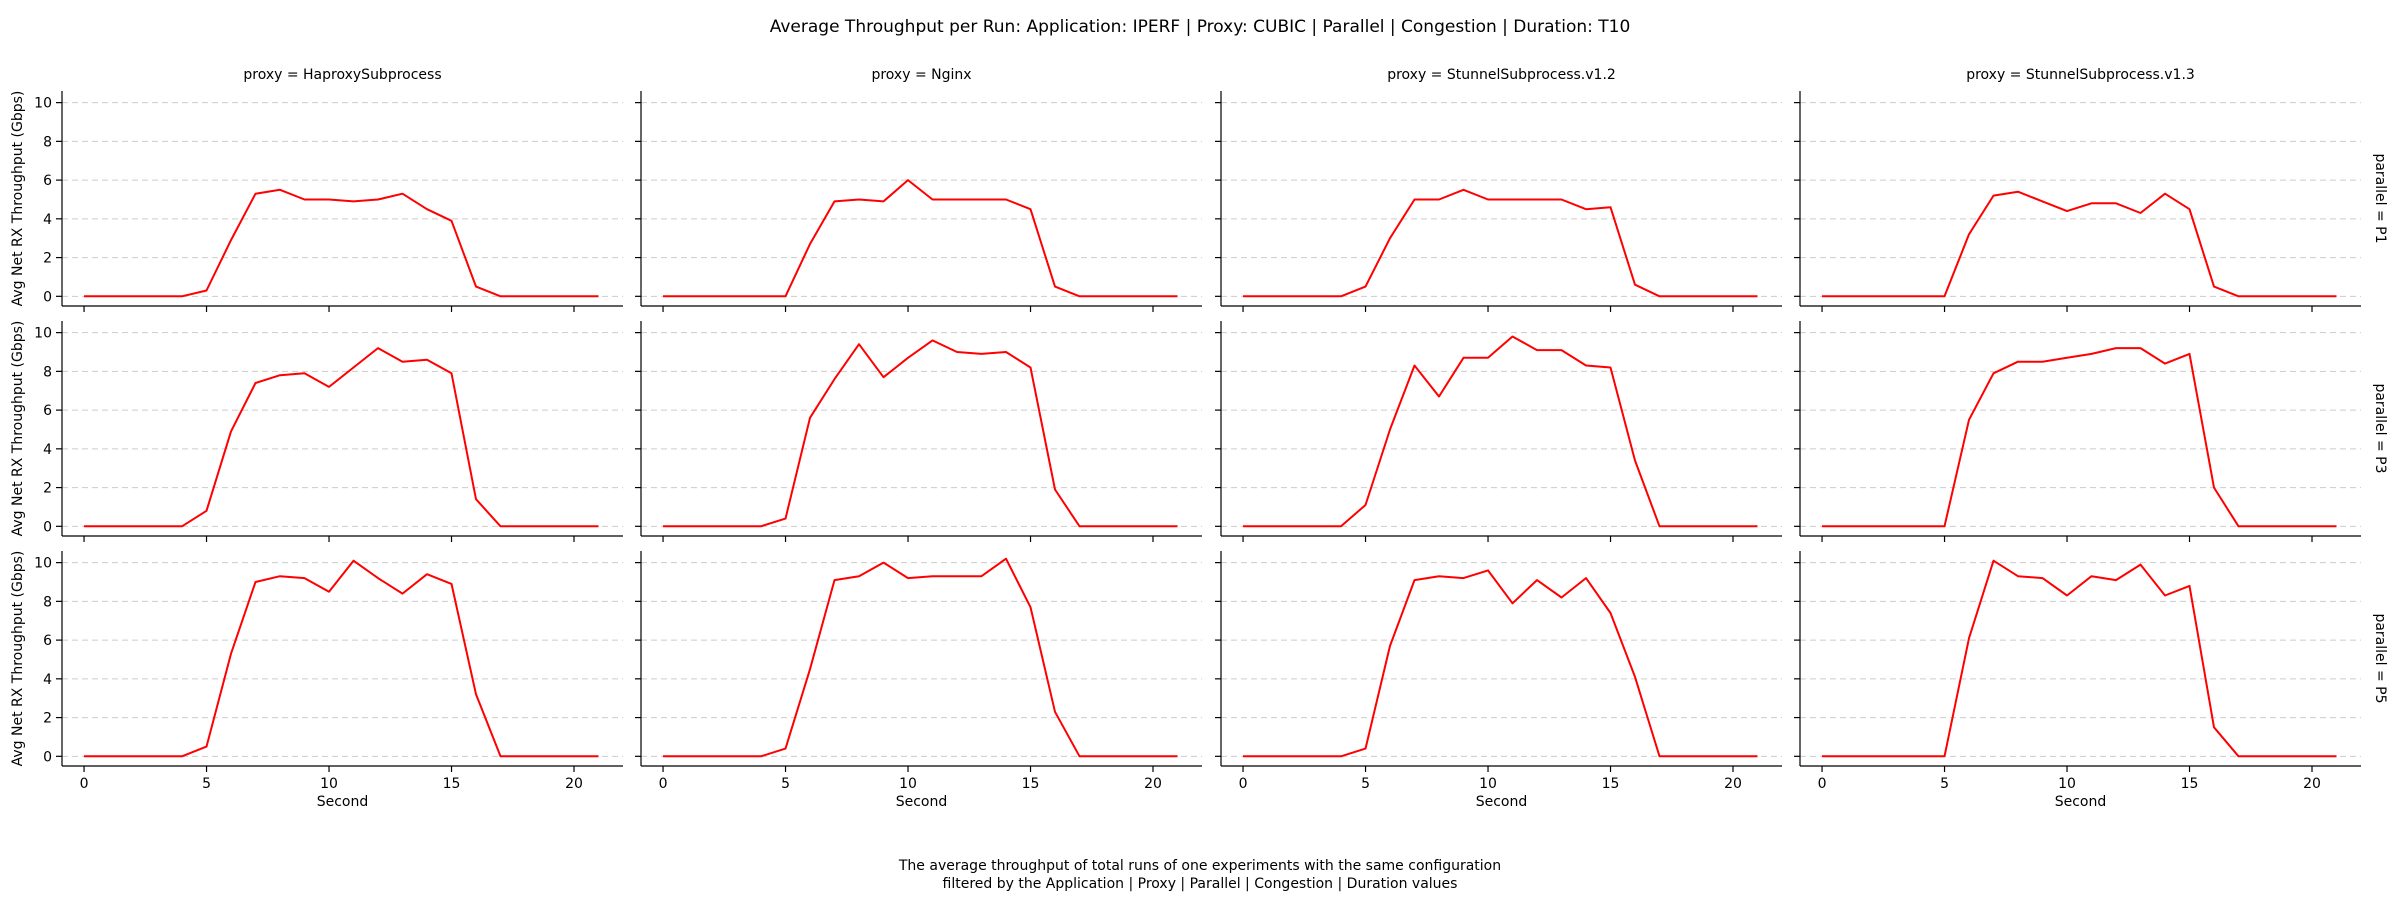 This screenshot has height=900, width=2400. I want to click on panel-r2-c1: 0 2 4 6 8 10 Avg Net RX Throughput (Gbps), so click(316, 431).